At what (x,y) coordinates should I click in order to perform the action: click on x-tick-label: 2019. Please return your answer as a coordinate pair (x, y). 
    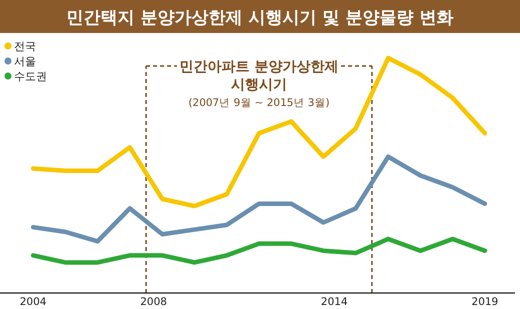
    Looking at the image, I should click on (485, 302).